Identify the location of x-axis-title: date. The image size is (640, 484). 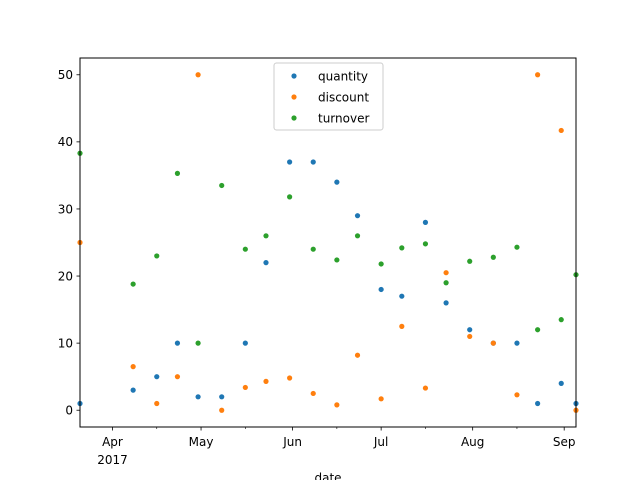
(327, 475).